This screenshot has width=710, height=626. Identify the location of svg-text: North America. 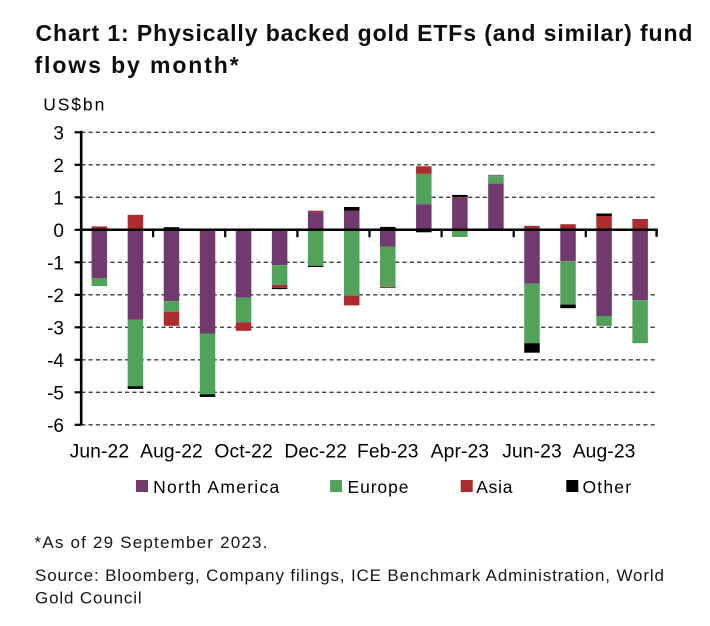
(216, 487).